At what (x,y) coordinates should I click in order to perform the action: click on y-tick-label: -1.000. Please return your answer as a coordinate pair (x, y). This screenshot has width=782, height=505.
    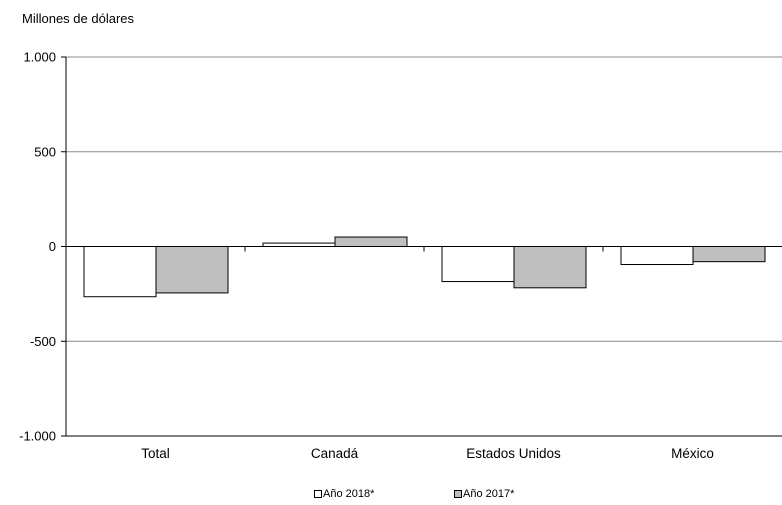
    Looking at the image, I should click on (37, 436).